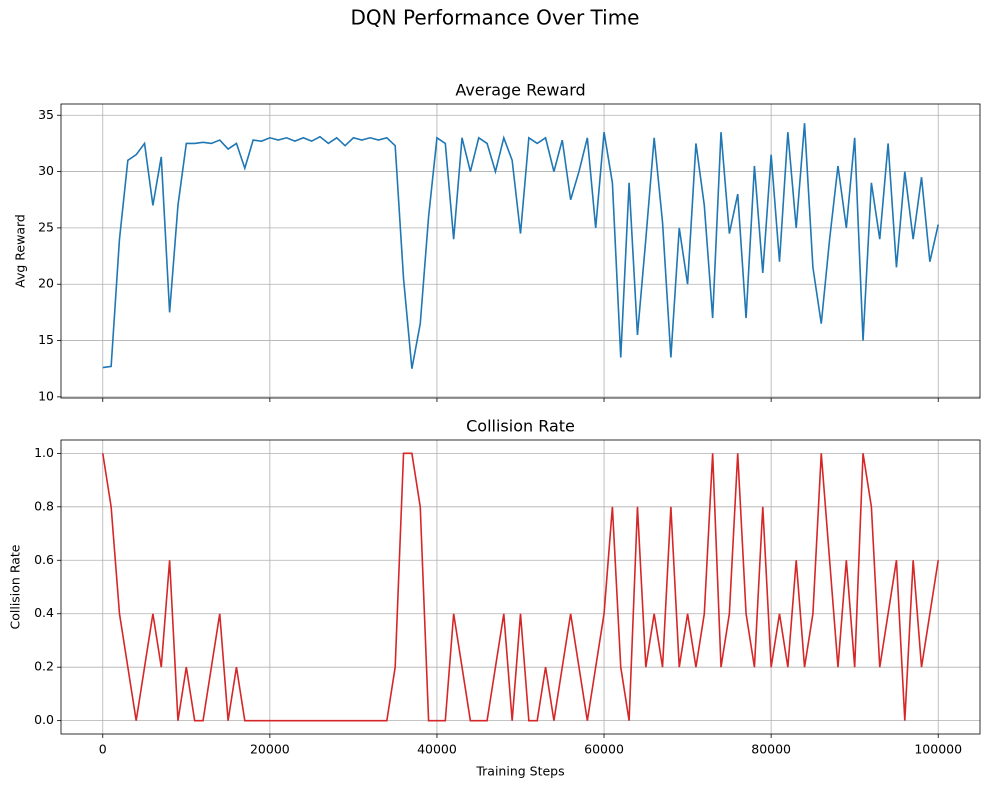 The image size is (989, 788). What do you see at coordinates (270, 749) in the screenshot?
I see `x-tick-label: 20000` at bounding box center [270, 749].